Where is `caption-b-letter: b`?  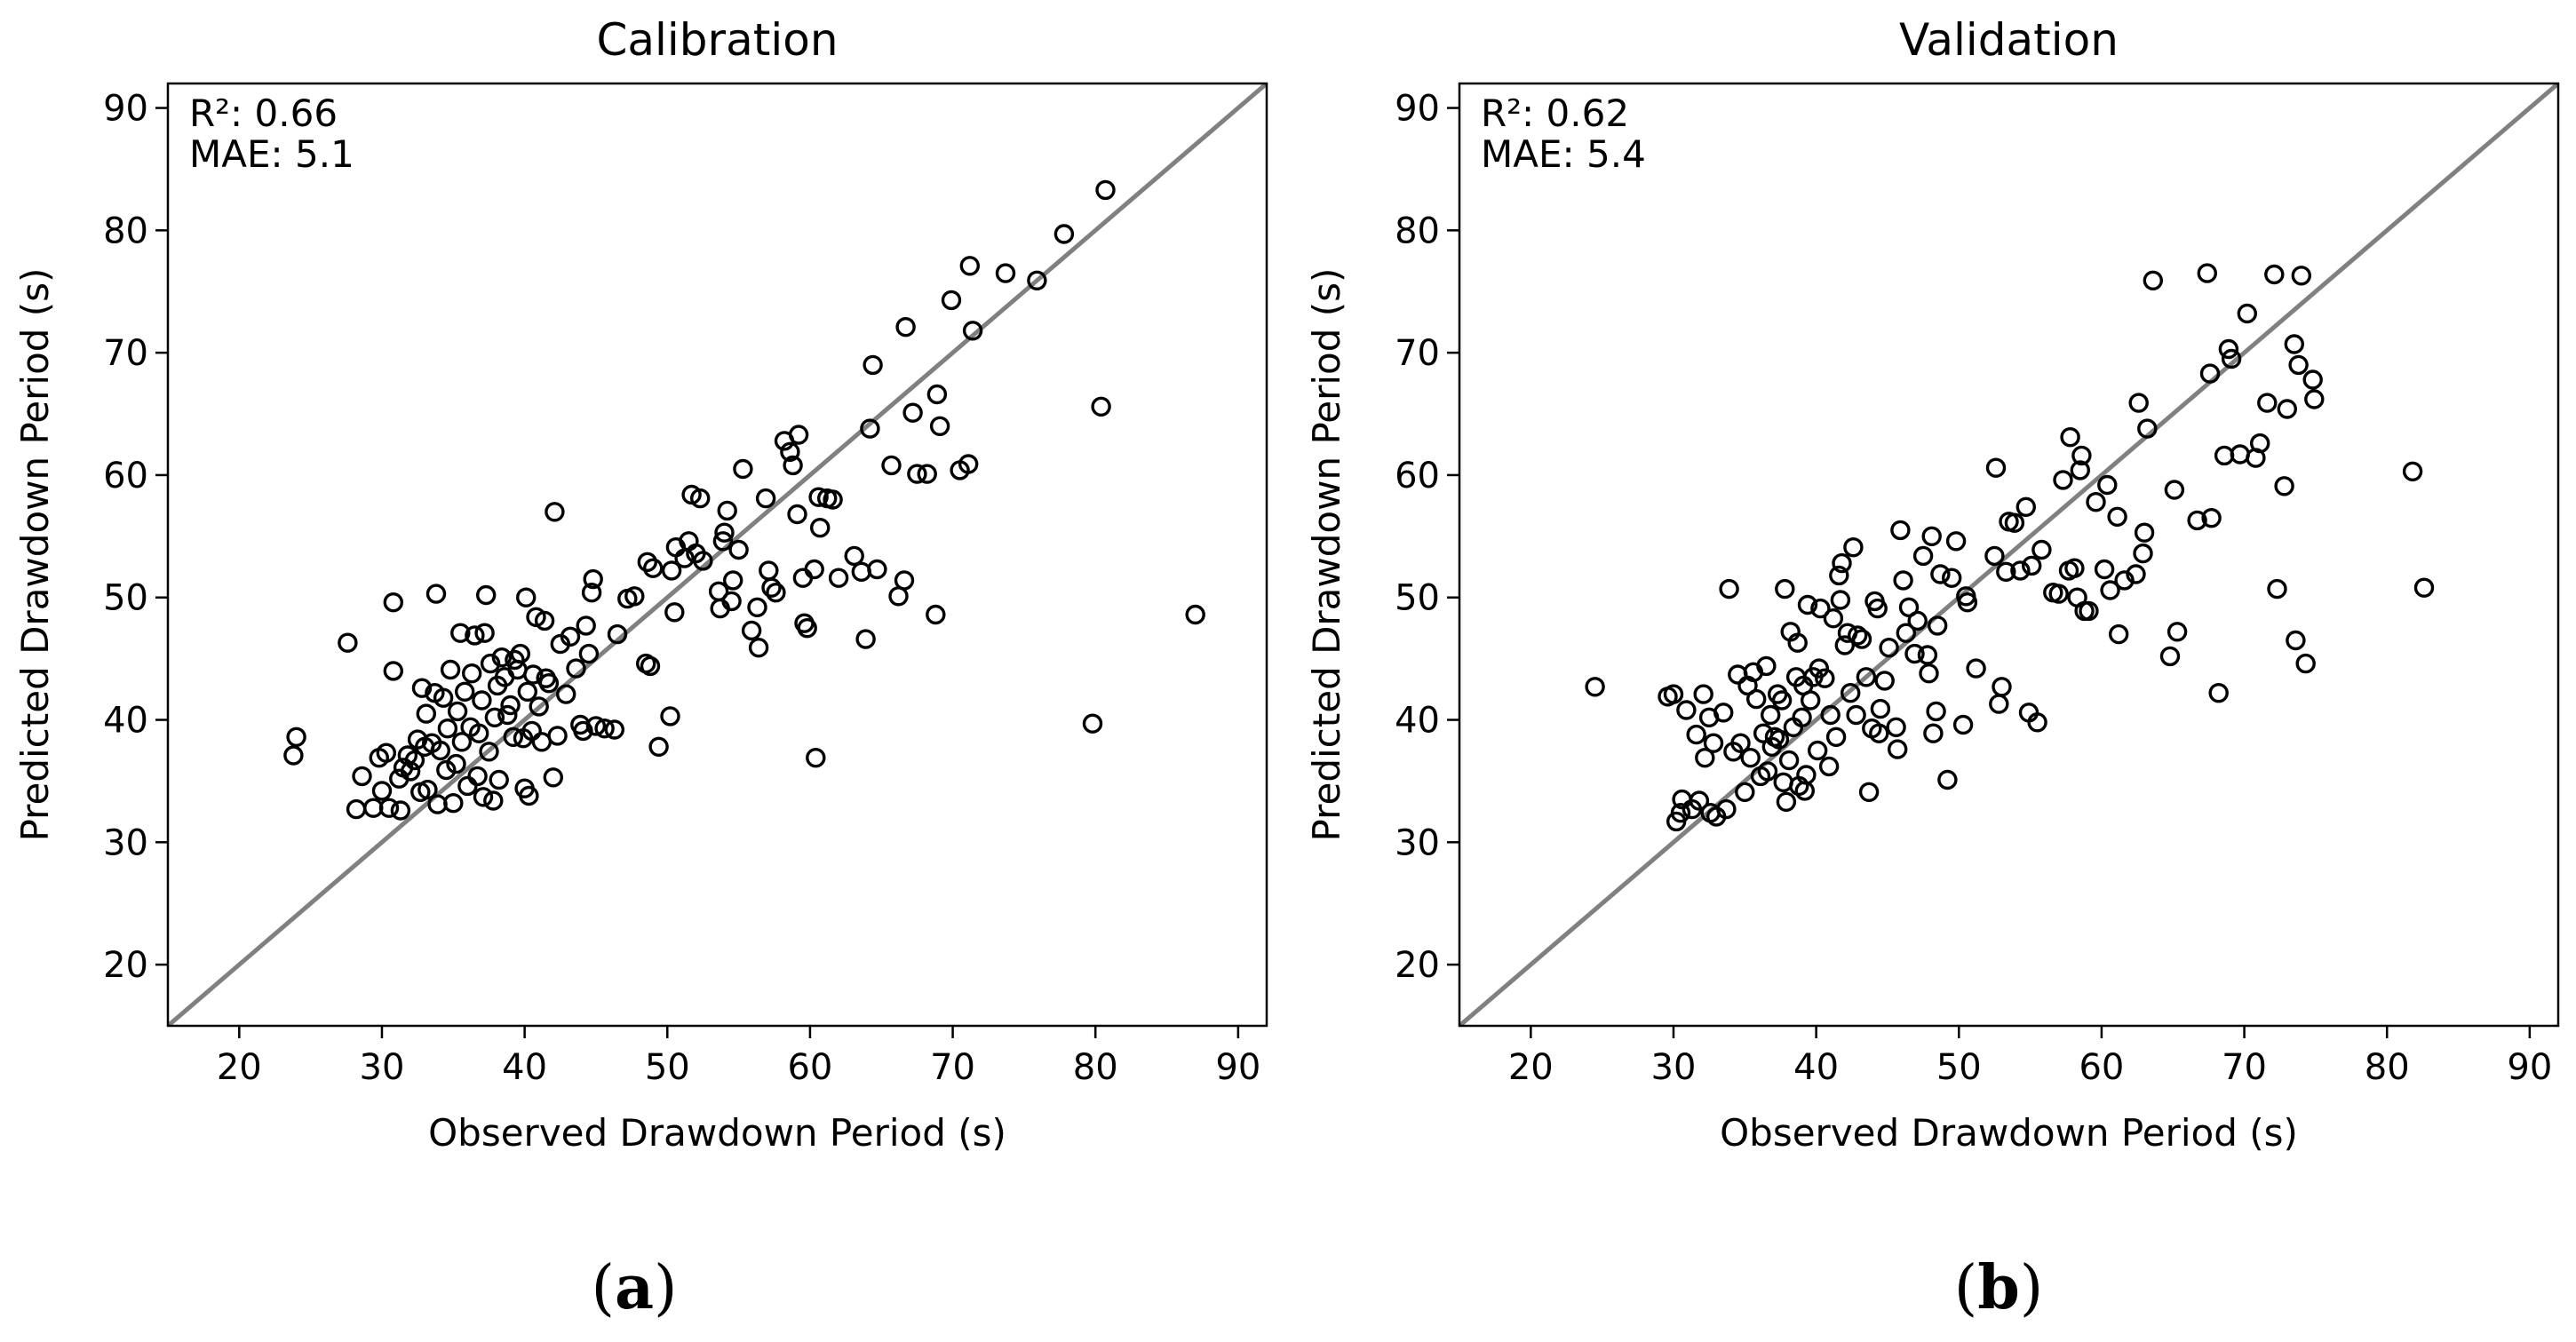 caption-b-letter: b is located at coordinates (1998, 1287).